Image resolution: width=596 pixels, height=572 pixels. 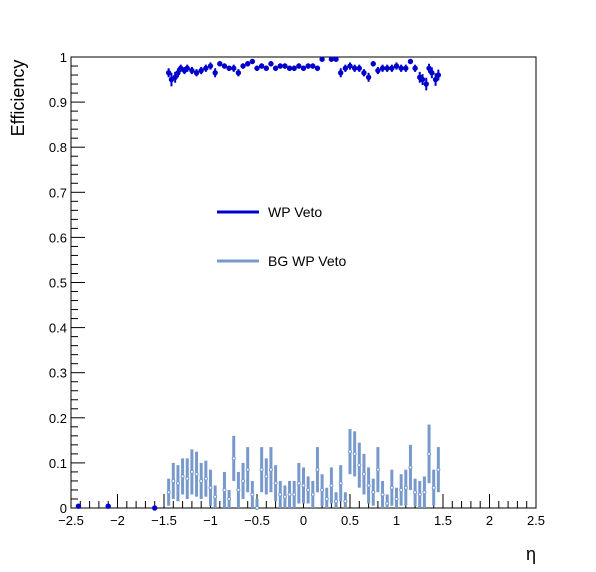 I want to click on y-tick-label: 1, so click(x=63, y=57).